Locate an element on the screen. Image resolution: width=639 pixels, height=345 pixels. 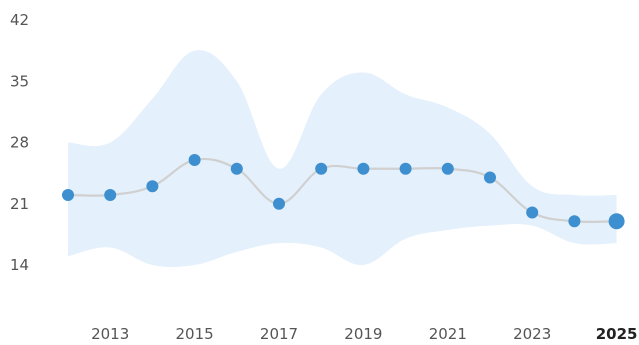
data-point-2014 is located at coordinates (152, 186).